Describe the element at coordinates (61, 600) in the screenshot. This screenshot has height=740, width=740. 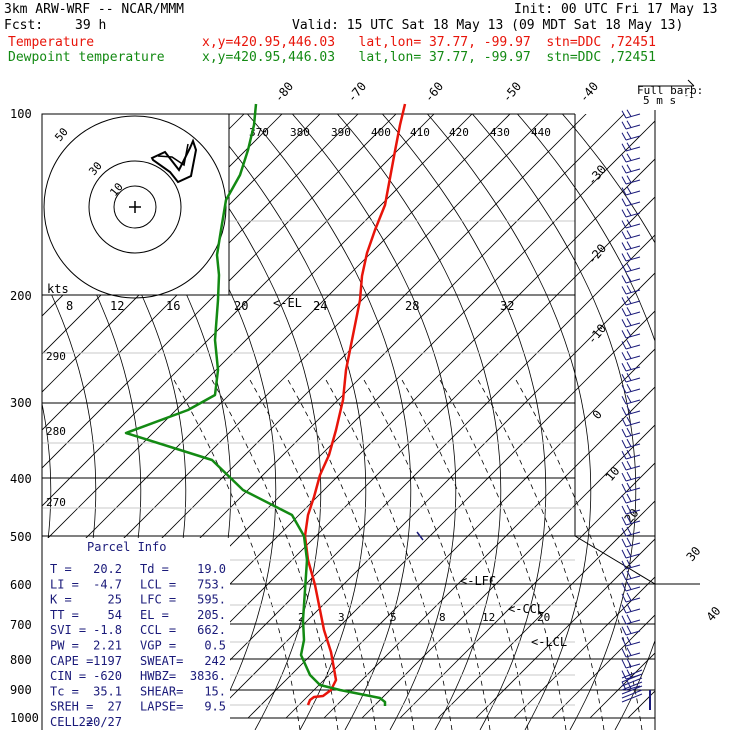
I see `parcel-info-value: K =` at that location.